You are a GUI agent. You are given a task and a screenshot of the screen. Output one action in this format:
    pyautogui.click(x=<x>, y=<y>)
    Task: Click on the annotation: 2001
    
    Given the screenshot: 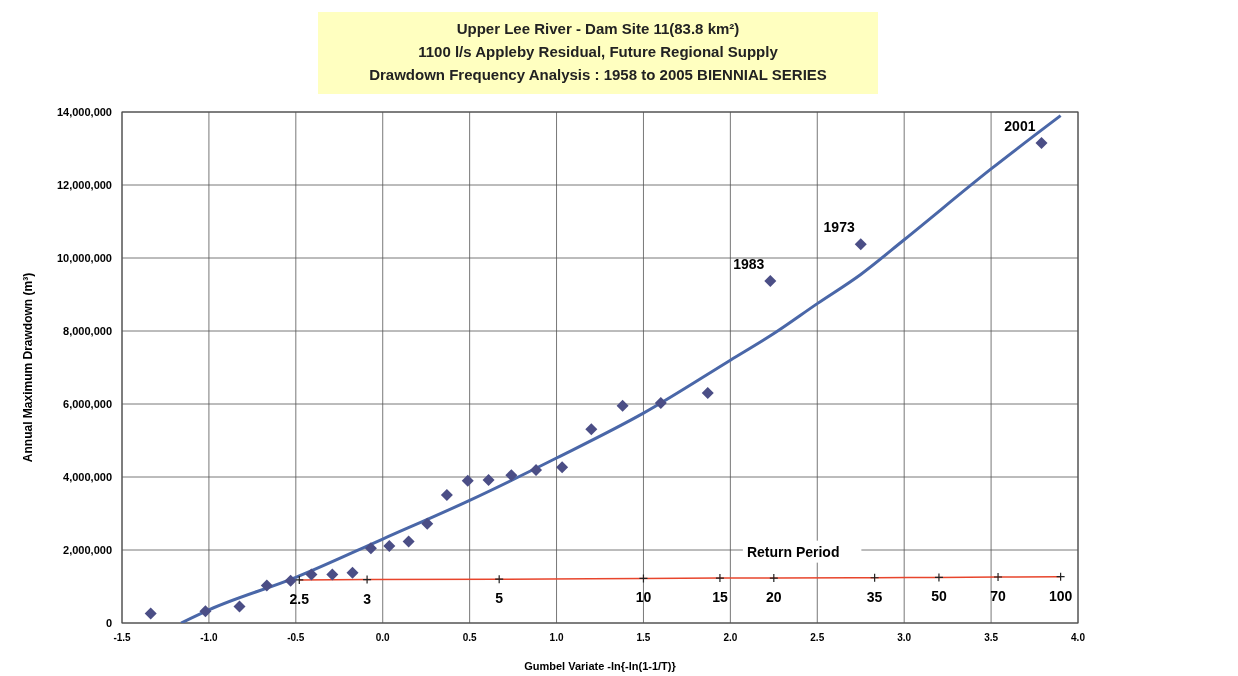 What is the action you would take?
    pyautogui.click(x=1020, y=126)
    